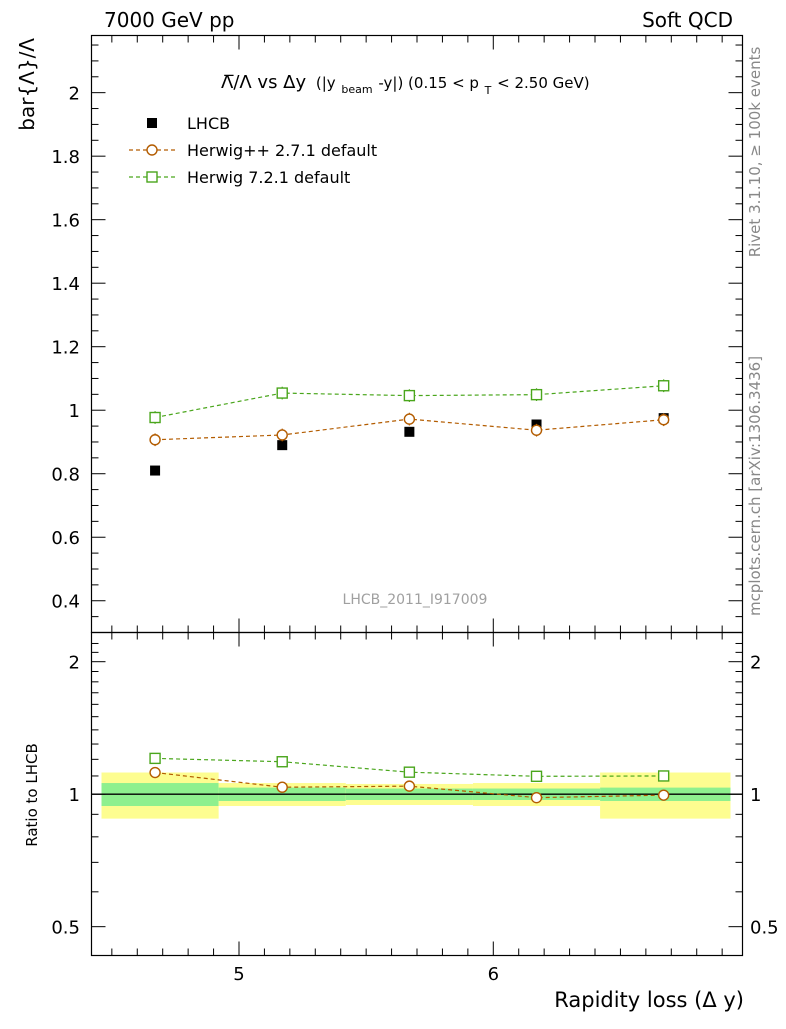 This screenshot has height=1029, width=786. Describe the element at coordinates (649, 1000) in the screenshot. I see `x-axis-label: Rapidity loss (Δ y)` at that location.